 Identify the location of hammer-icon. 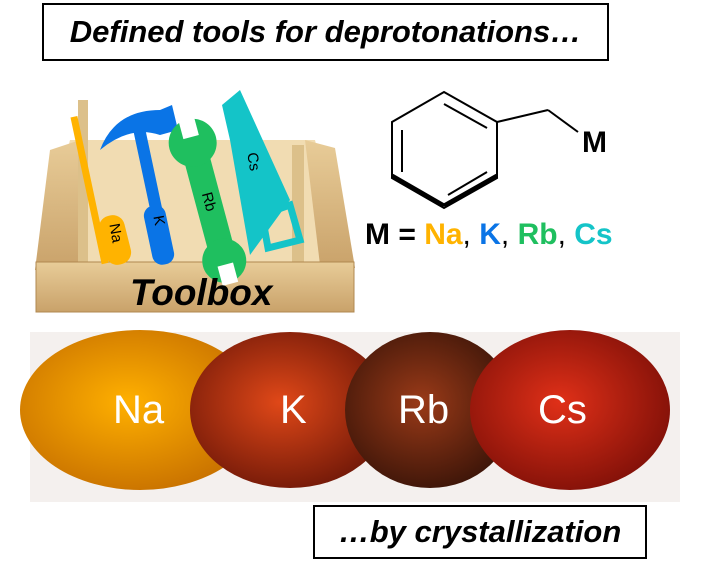
(139, 185).